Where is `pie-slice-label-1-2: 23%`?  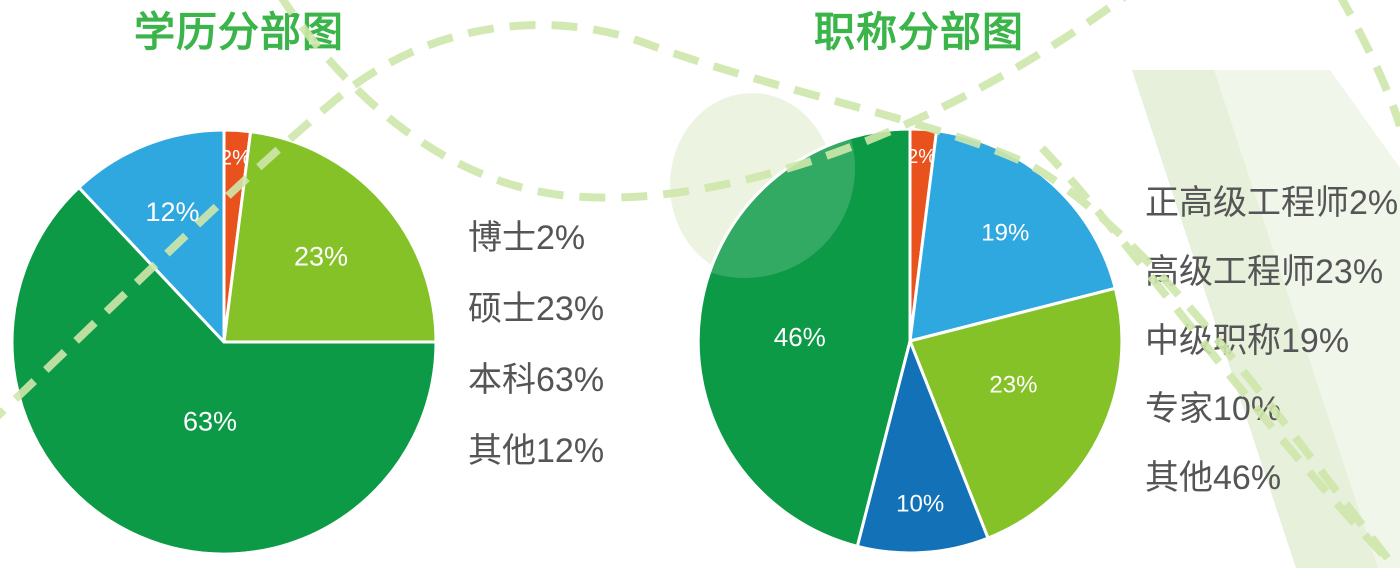 pie-slice-label-1-2: 23% is located at coordinates (1013, 384).